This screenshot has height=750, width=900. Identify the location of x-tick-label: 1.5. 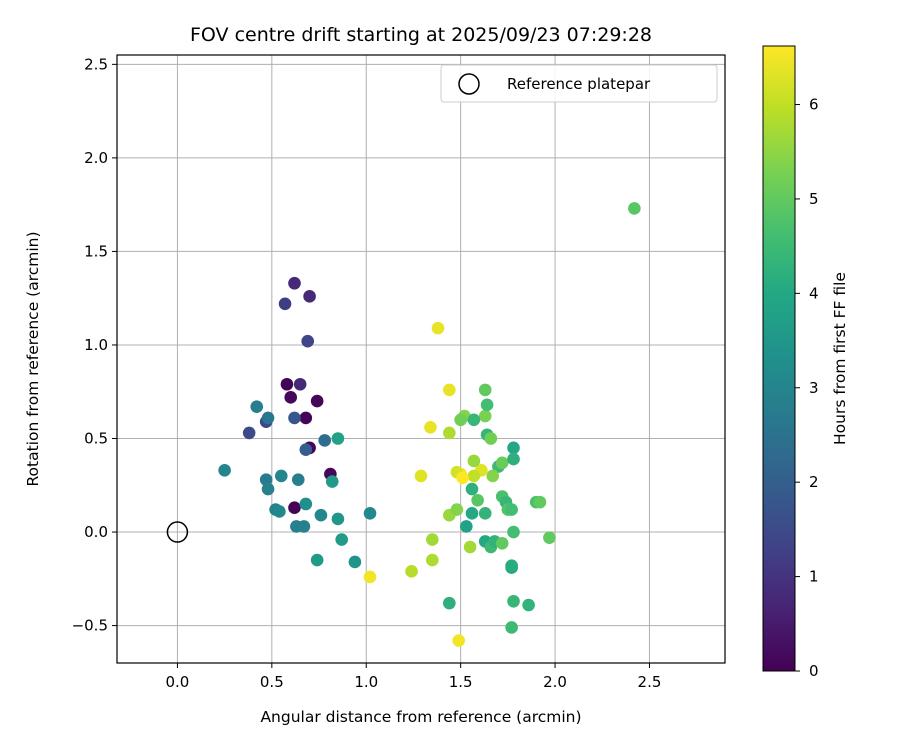
(461, 682).